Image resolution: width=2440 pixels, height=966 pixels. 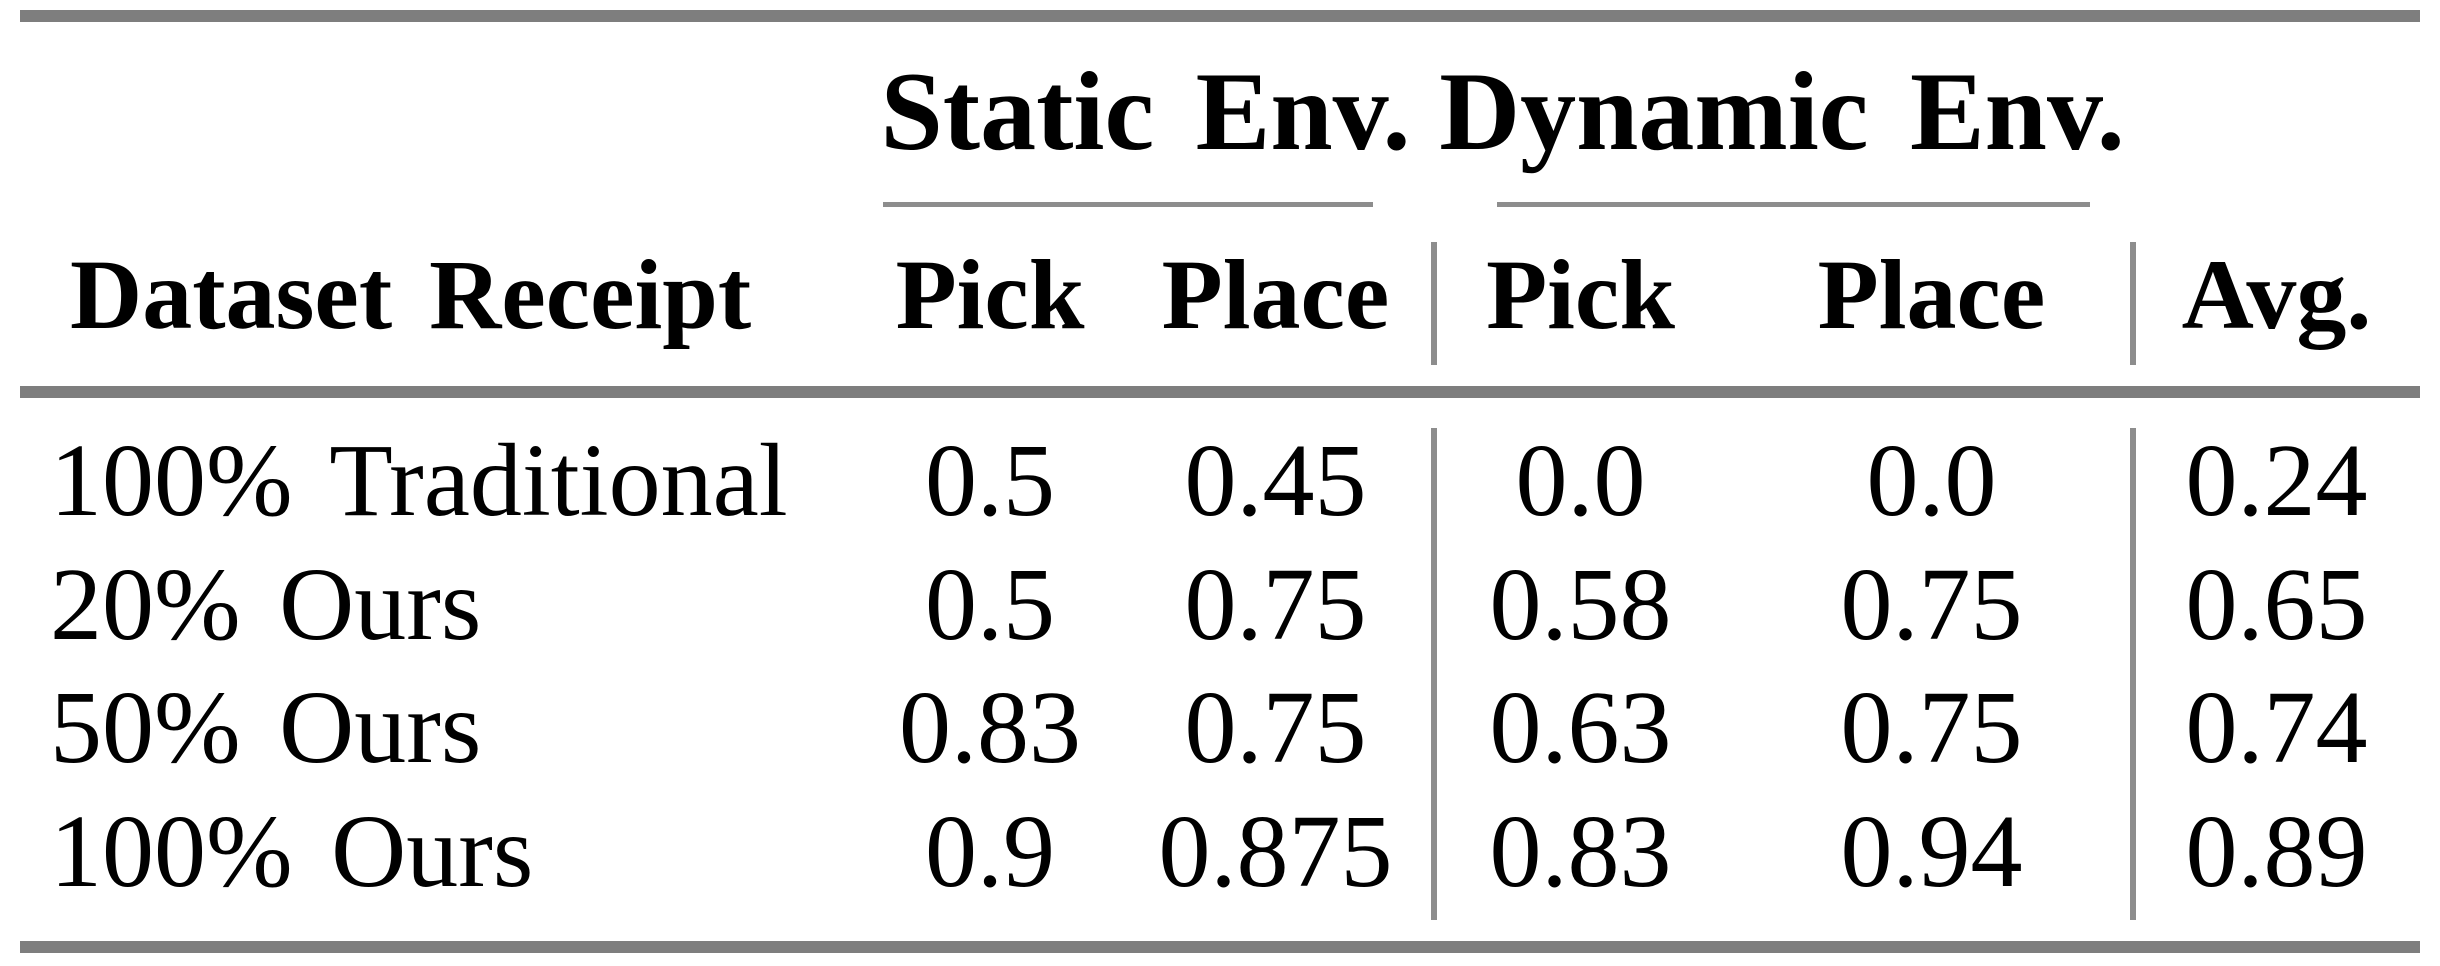 What do you see at coordinates (1580, 727) in the screenshot?
I see `cell-dynamic-pick: 0.63` at bounding box center [1580, 727].